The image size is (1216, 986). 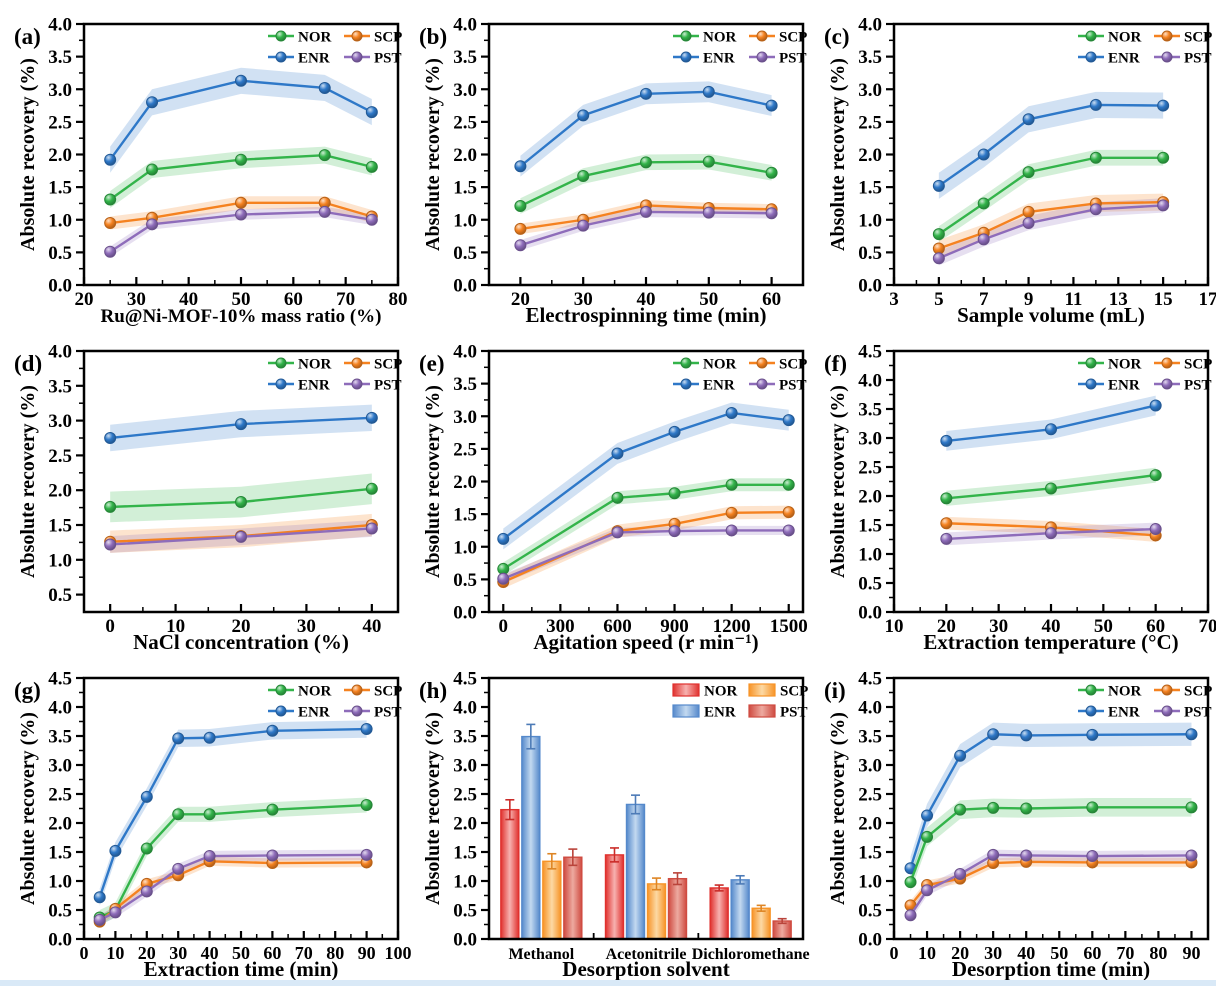 I want to click on band-ENR, so click(x=241, y=120).